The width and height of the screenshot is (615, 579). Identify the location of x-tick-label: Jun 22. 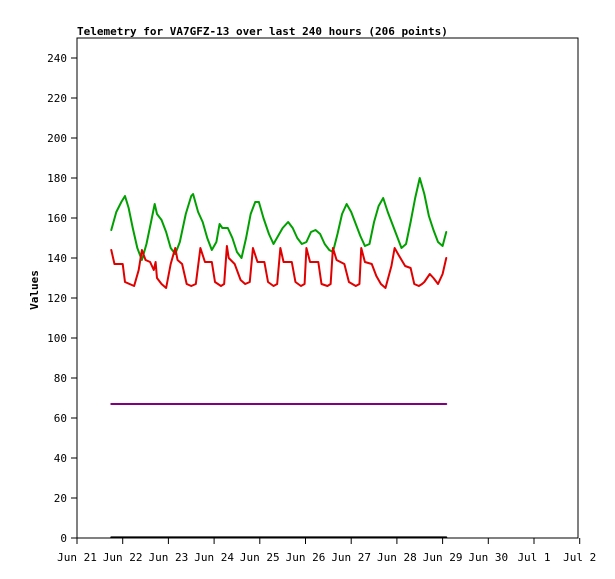
(123, 557).